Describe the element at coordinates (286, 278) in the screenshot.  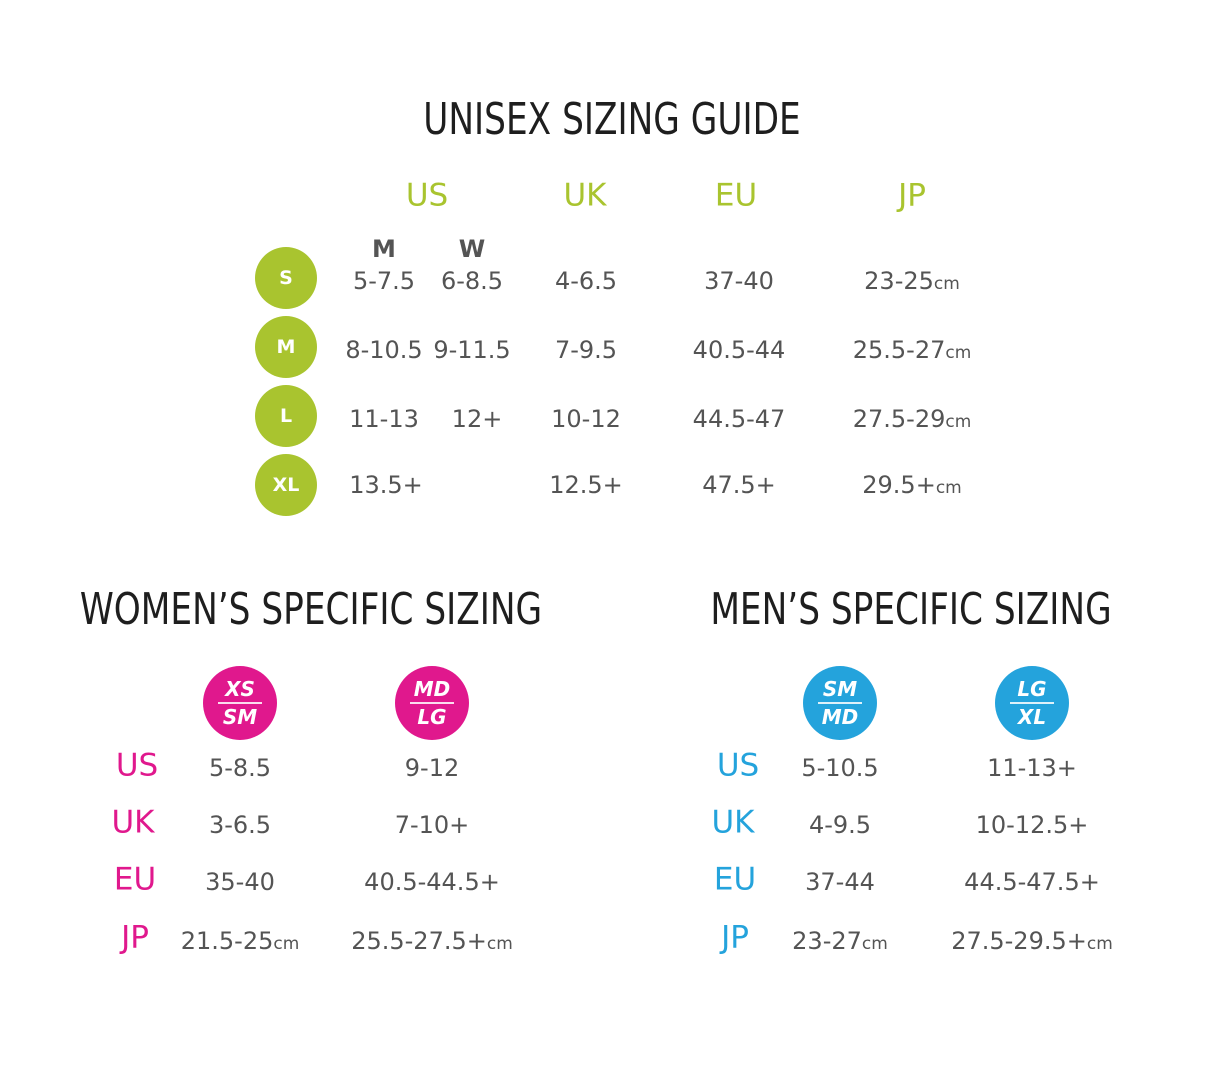
I see `size-badge-s: S` at that location.